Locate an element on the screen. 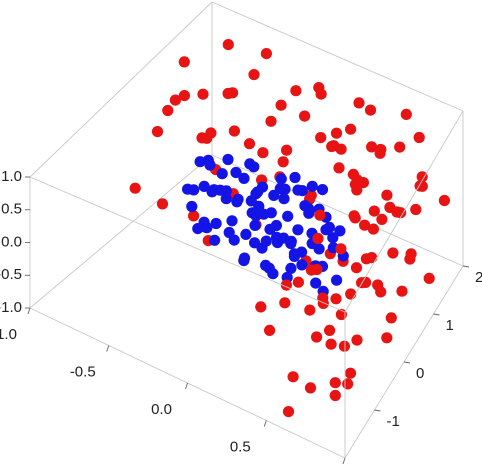  x-tick-label: -0.5 is located at coordinates (83, 371).